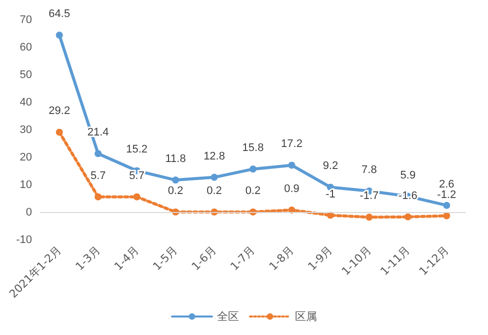 The width and height of the screenshot is (488, 335). Describe the element at coordinates (175, 159) in the screenshot. I see `data-label: 11.8` at that location.